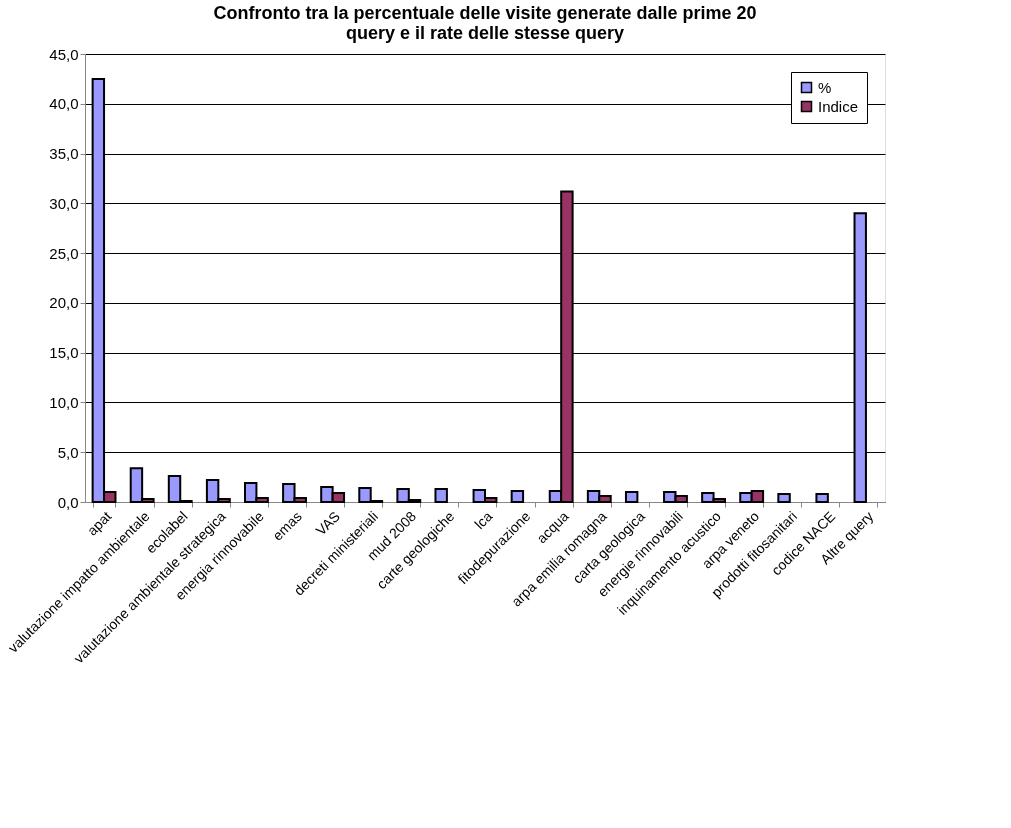 Image resolution: width=1011 pixels, height=828 pixels. What do you see at coordinates (485, 13) in the screenshot?
I see `text: Confronto tra la percentuale delle visite generate dalle prime 20` at bounding box center [485, 13].